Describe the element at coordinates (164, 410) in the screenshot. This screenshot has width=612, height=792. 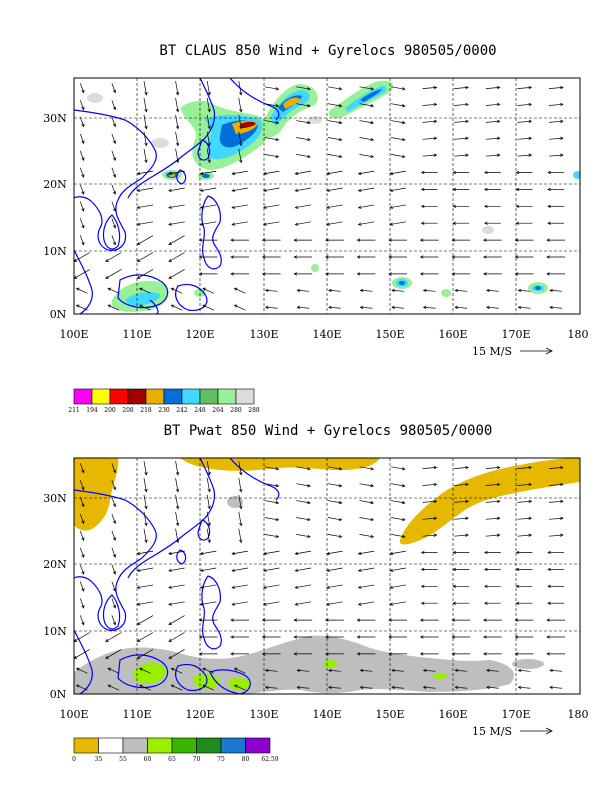
I see `top-colorbar-label: 230` at that location.